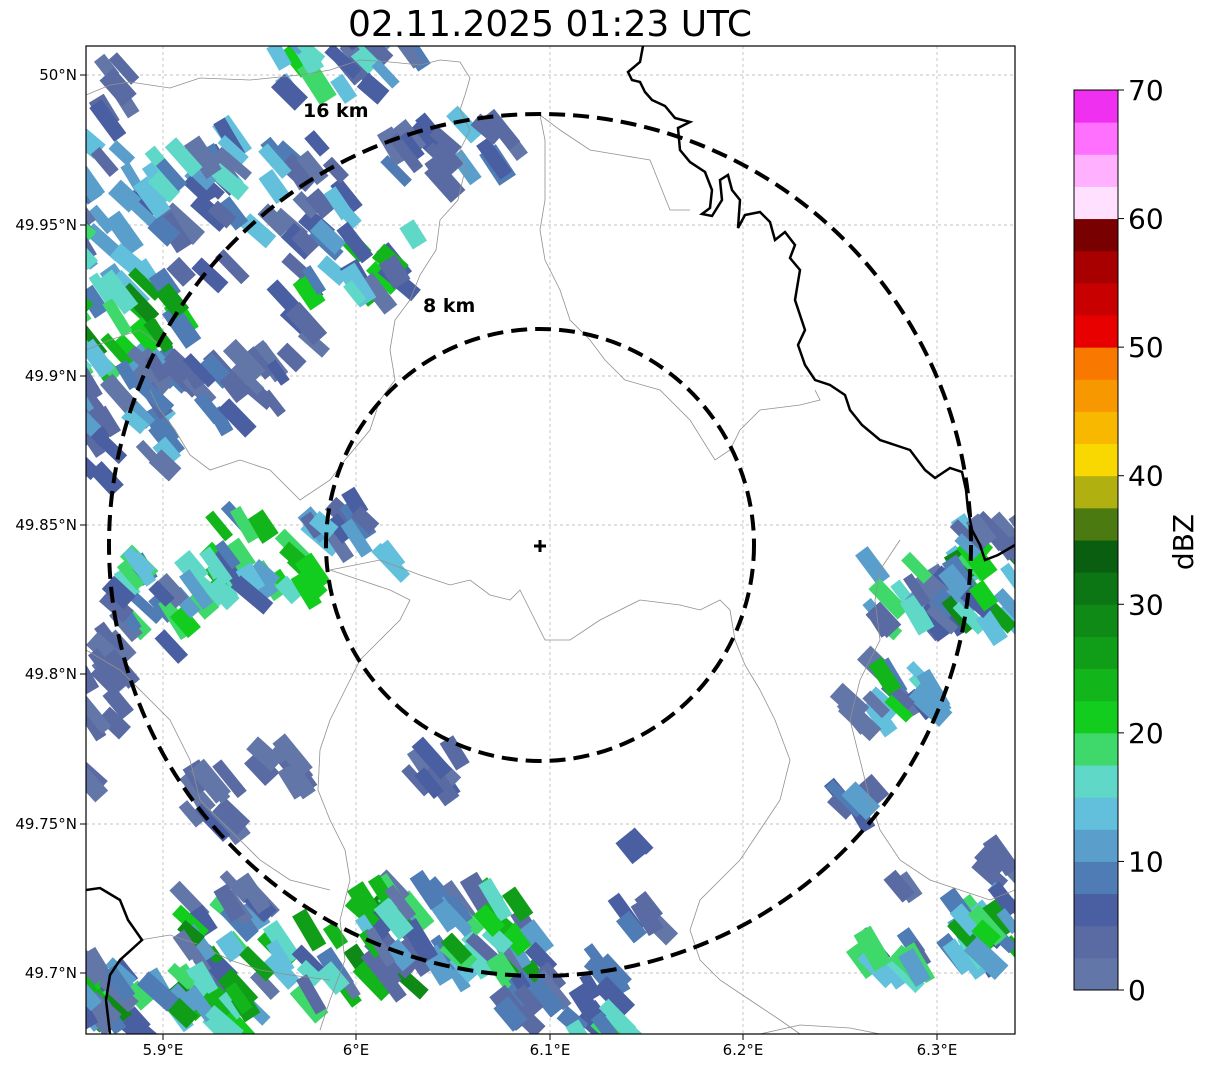 This screenshot has width=1207, height=1069. What do you see at coordinates (51, 674) in the screenshot?
I see `lat-tick-label: 49.8°N` at bounding box center [51, 674].